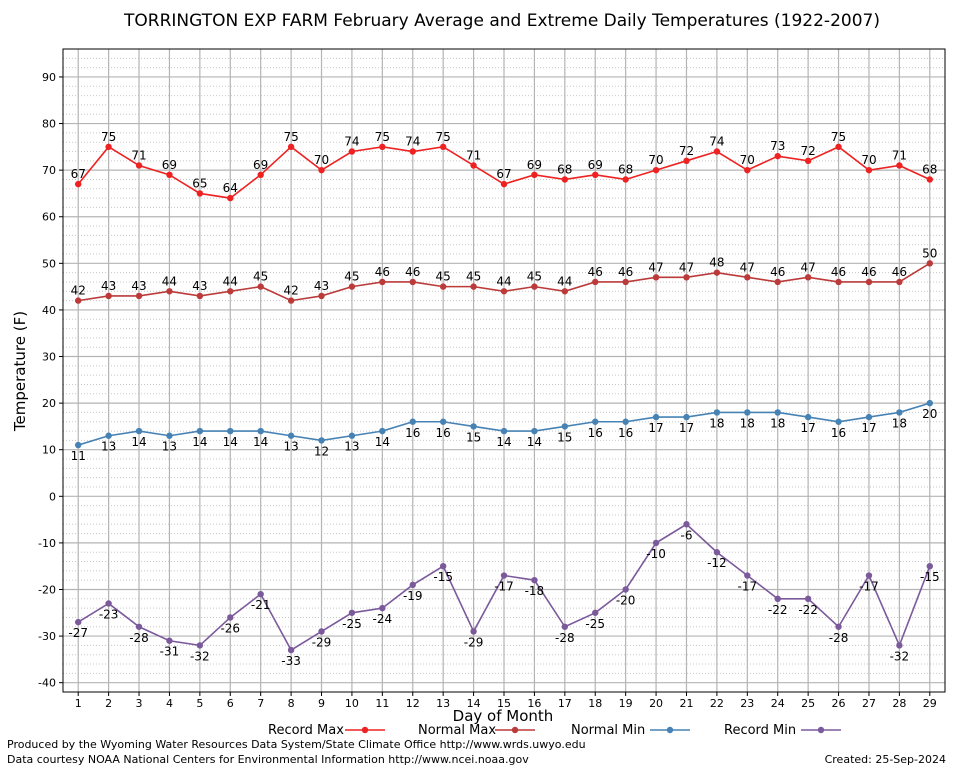 The width and height of the screenshot is (954, 768). Describe the element at coordinates (108, 703) in the screenshot. I see `x-tick-label: 2` at that location.